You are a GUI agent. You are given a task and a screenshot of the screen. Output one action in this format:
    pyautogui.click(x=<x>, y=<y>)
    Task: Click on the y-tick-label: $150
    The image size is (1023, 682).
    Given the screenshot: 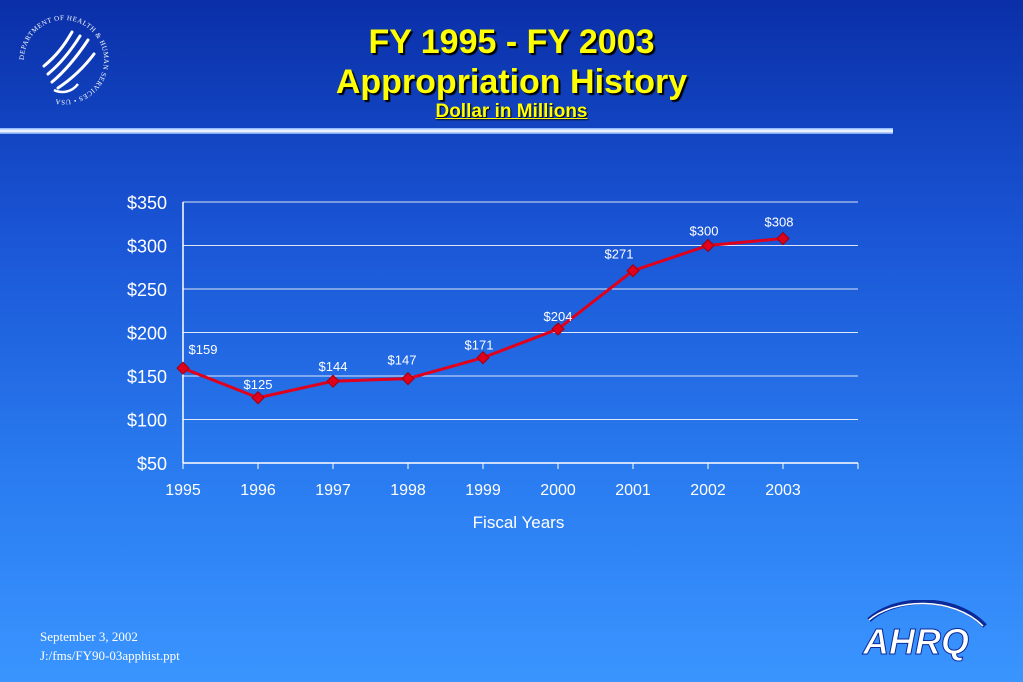 What is the action you would take?
    pyautogui.click(x=147, y=377)
    